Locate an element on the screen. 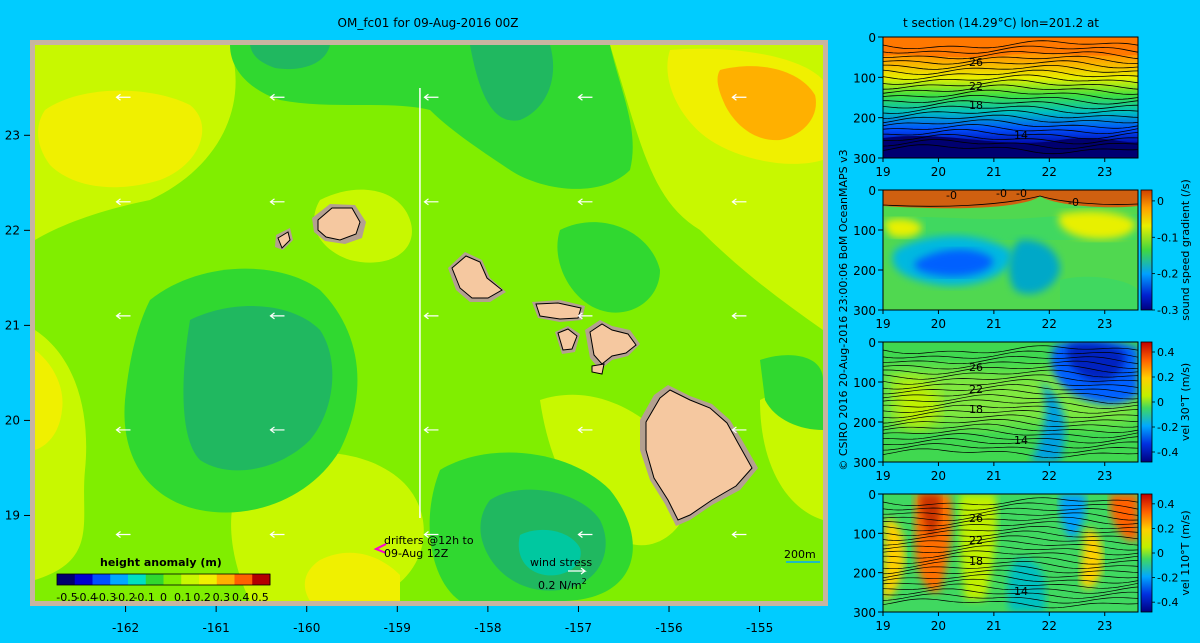 This screenshot has height=643, width=1200. section-x-tick-label: 21 is located at coordinates (993, 324).